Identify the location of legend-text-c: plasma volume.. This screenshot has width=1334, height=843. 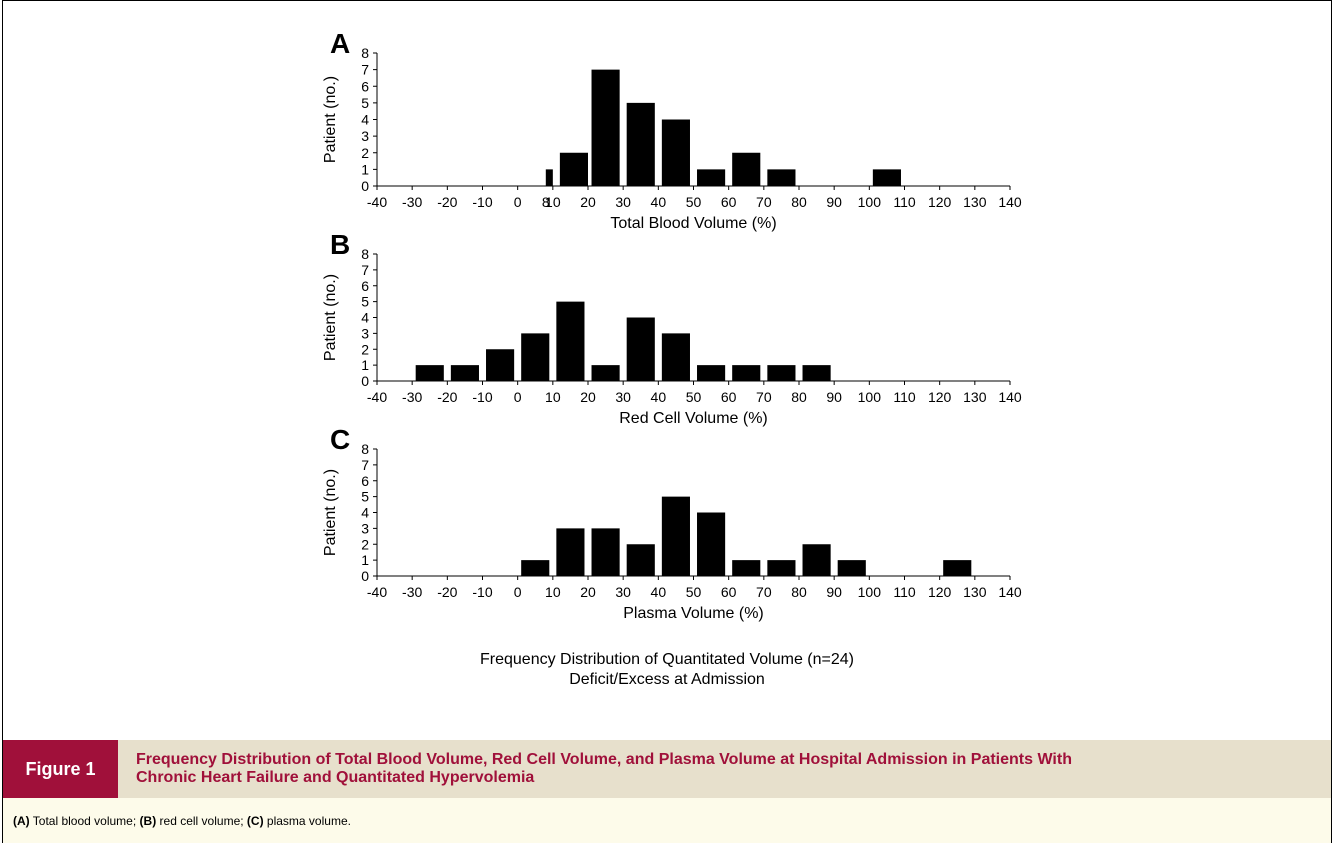
(307, 821).